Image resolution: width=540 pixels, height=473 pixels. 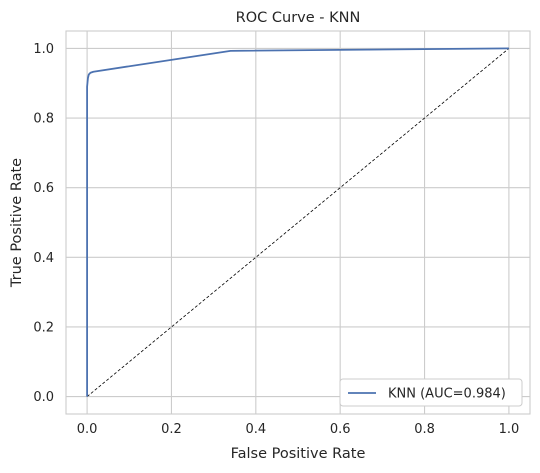 I want to click on y-tick-labels: 0.0 0.2 0.4 0.6 0.8 1.0, so click(x=43, y=223).